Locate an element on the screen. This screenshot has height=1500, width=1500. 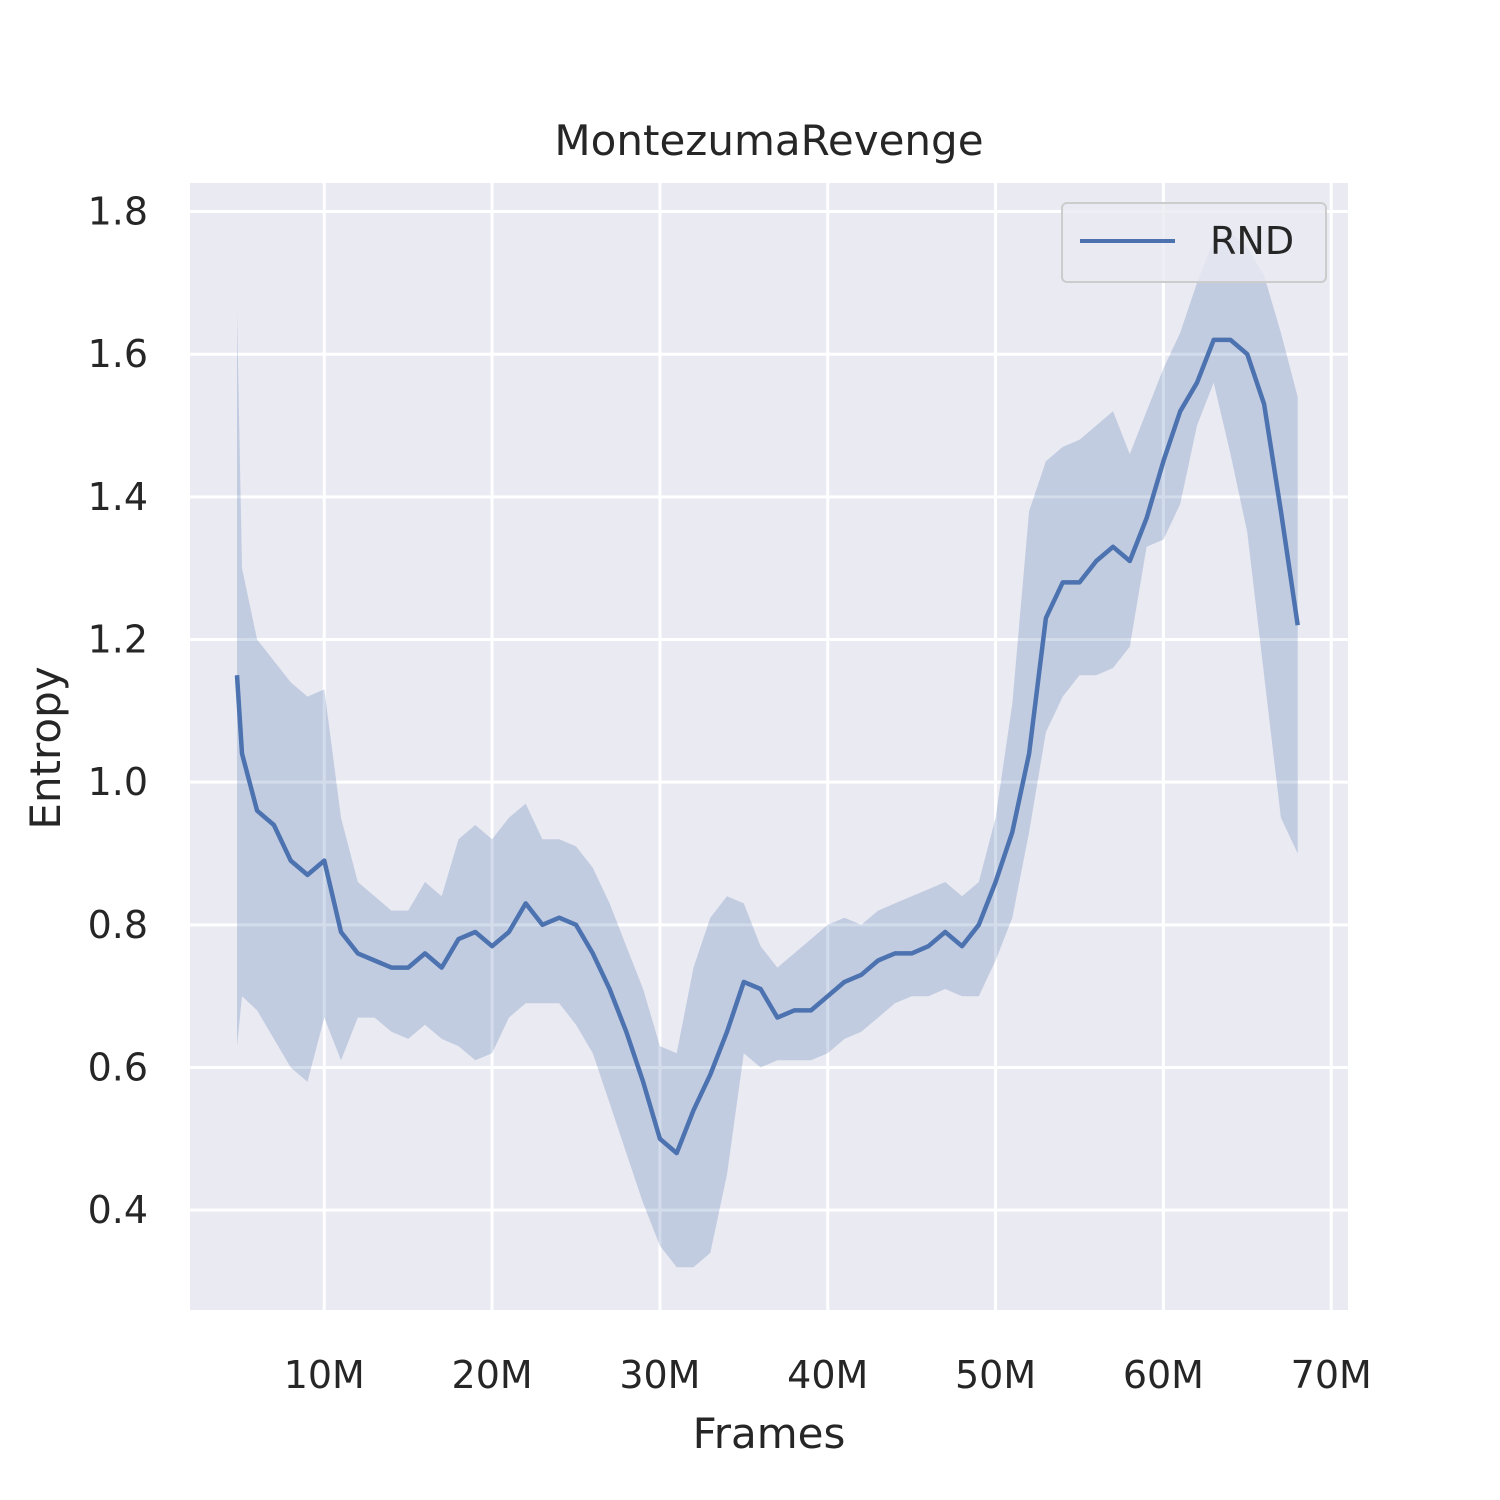
x-tick-label: 70M is located at coordinates (1331, 1375).